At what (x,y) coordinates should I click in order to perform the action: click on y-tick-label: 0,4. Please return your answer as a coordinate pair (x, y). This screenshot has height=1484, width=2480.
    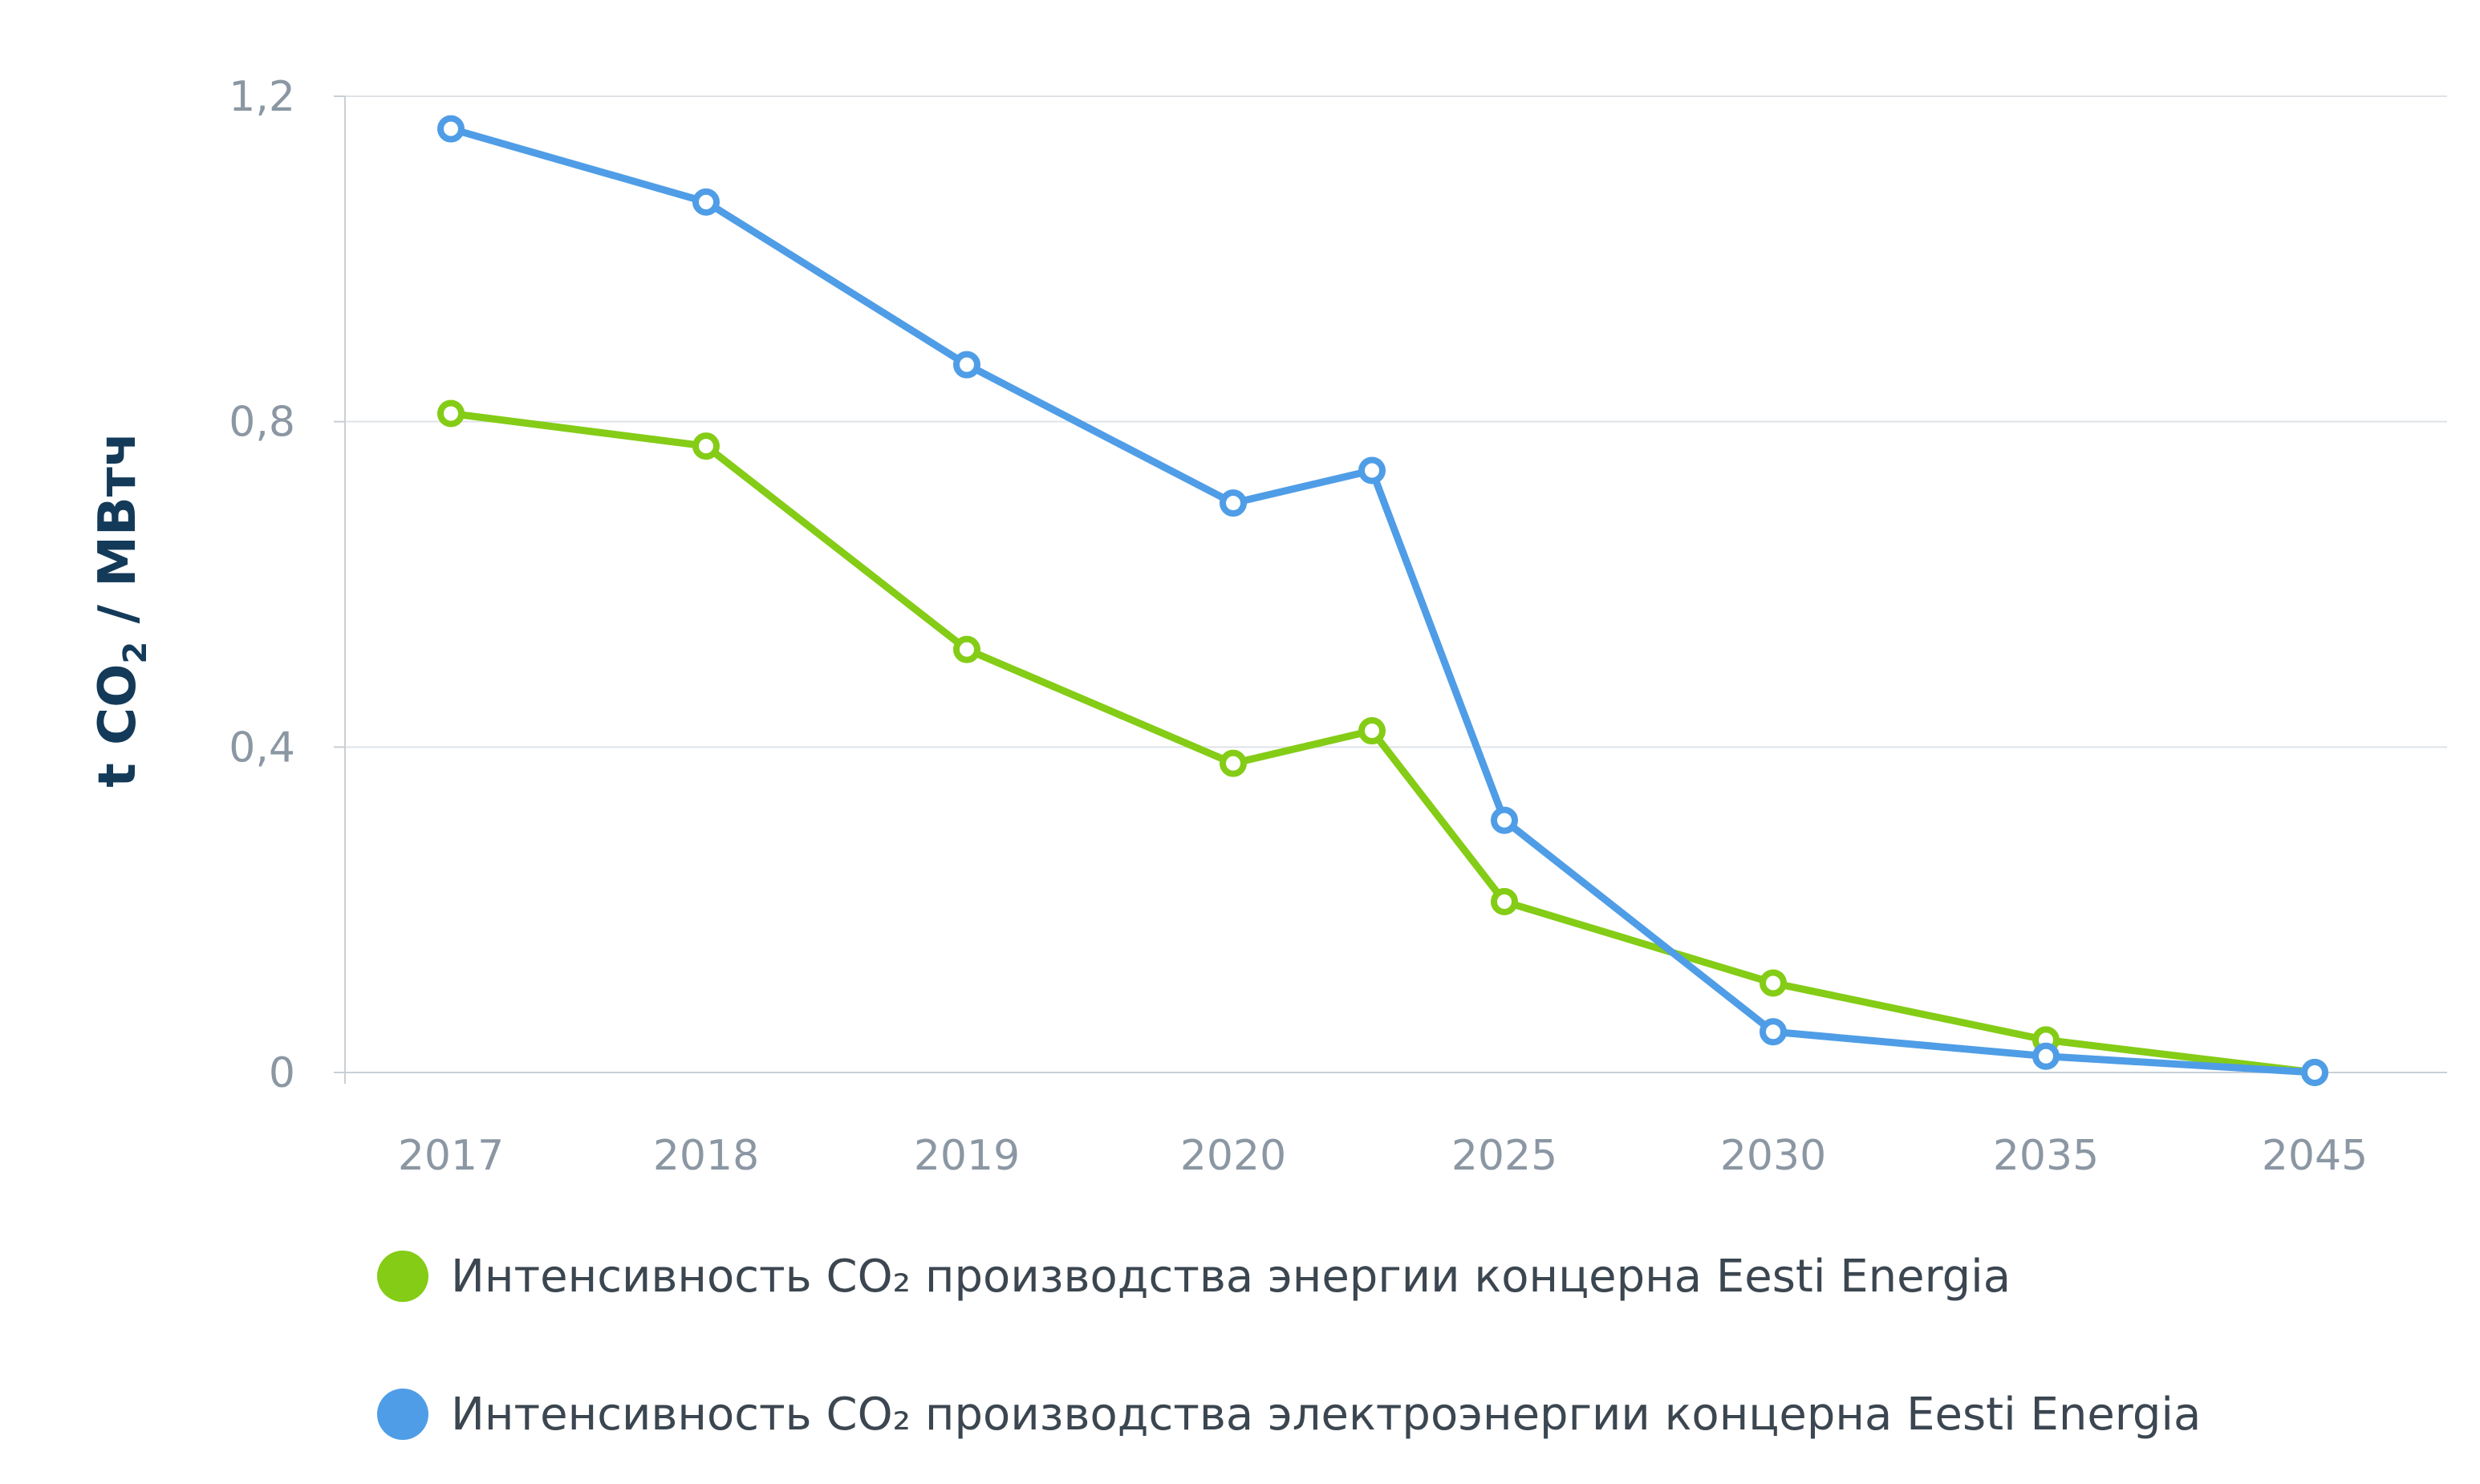
    Looking at the image, I should click on (262, 748).